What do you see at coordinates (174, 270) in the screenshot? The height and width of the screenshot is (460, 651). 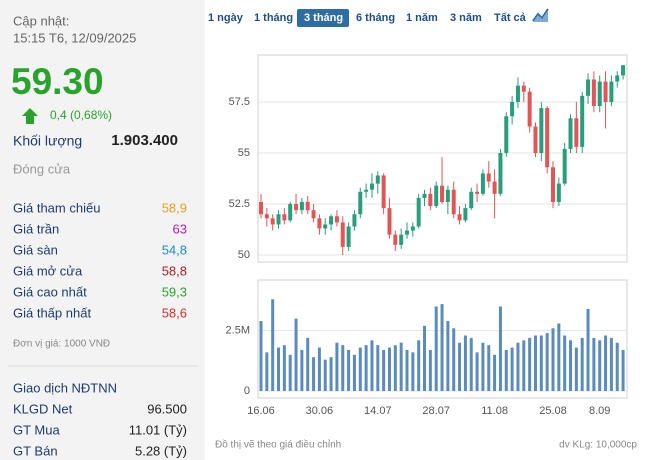 I see `price-value: 58,8` at bounding box center [174, 270].